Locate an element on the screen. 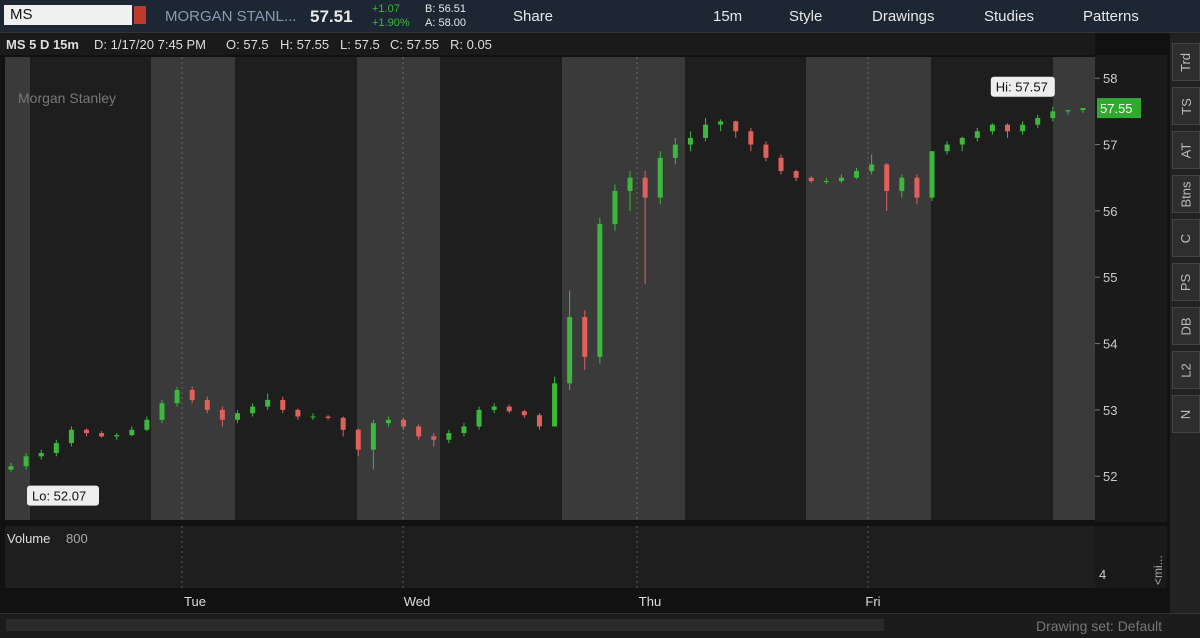  y-tick-label: 56 is located at coordinates (1110, 211).